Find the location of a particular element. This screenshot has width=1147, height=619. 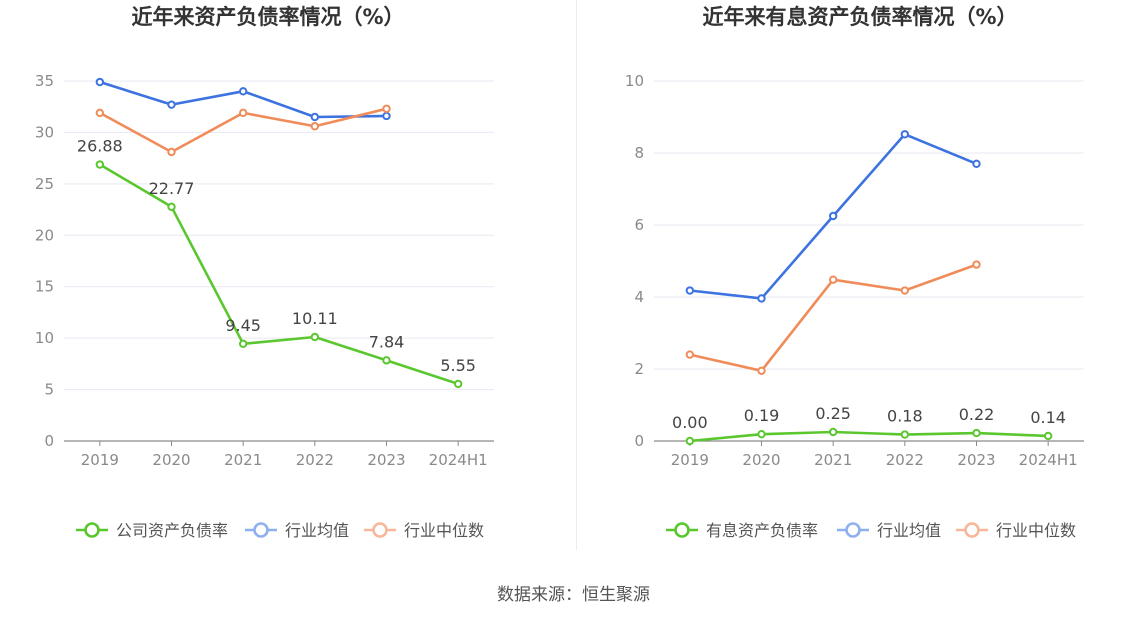

data-label: 0.19 is located at coordinates (762, 415).